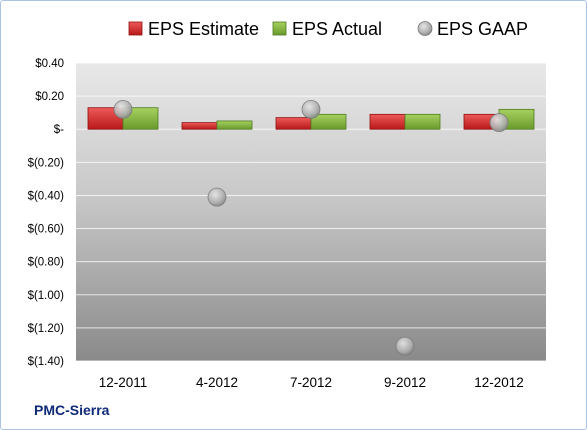 Image resolution: width=587 pixels, height=430 pixels. Describe the element at coordinates (46, 163) in the screenshot. I see `y-tick-label: $(0.20)` at that location.